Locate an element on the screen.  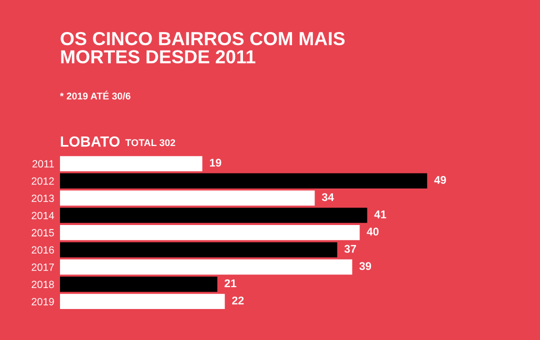
chart-subtitle: * 2019 ATÉ 30/6 is located at coordinates (95, 95).